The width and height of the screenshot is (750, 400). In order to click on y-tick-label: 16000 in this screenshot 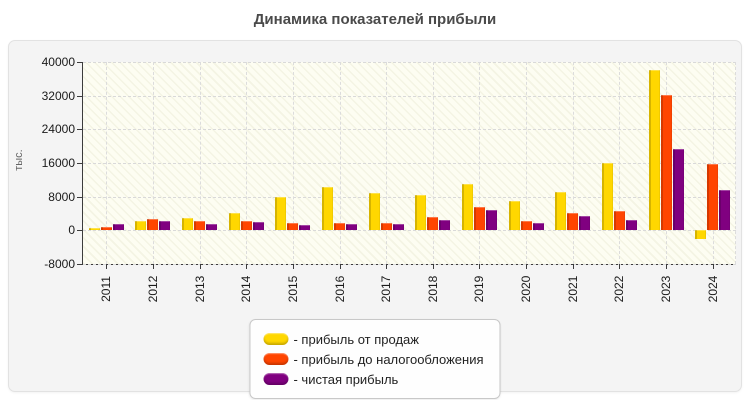, I will do `click(58, 163)`.